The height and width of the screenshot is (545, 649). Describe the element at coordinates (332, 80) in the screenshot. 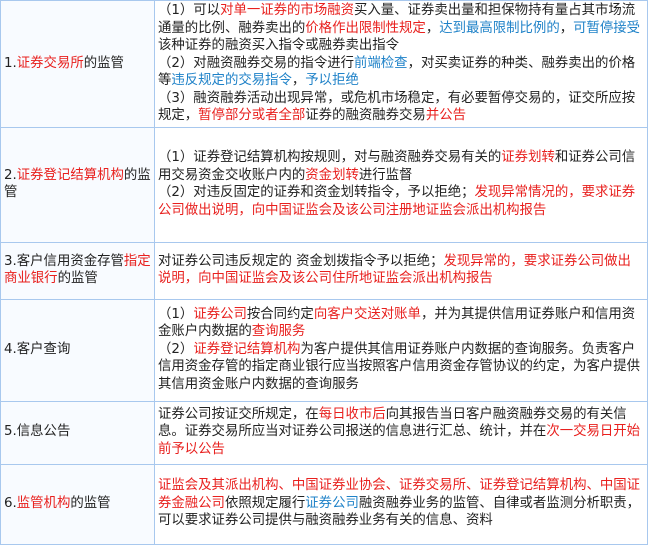

I see `description-text-segment: 予以拒绝` at that location.